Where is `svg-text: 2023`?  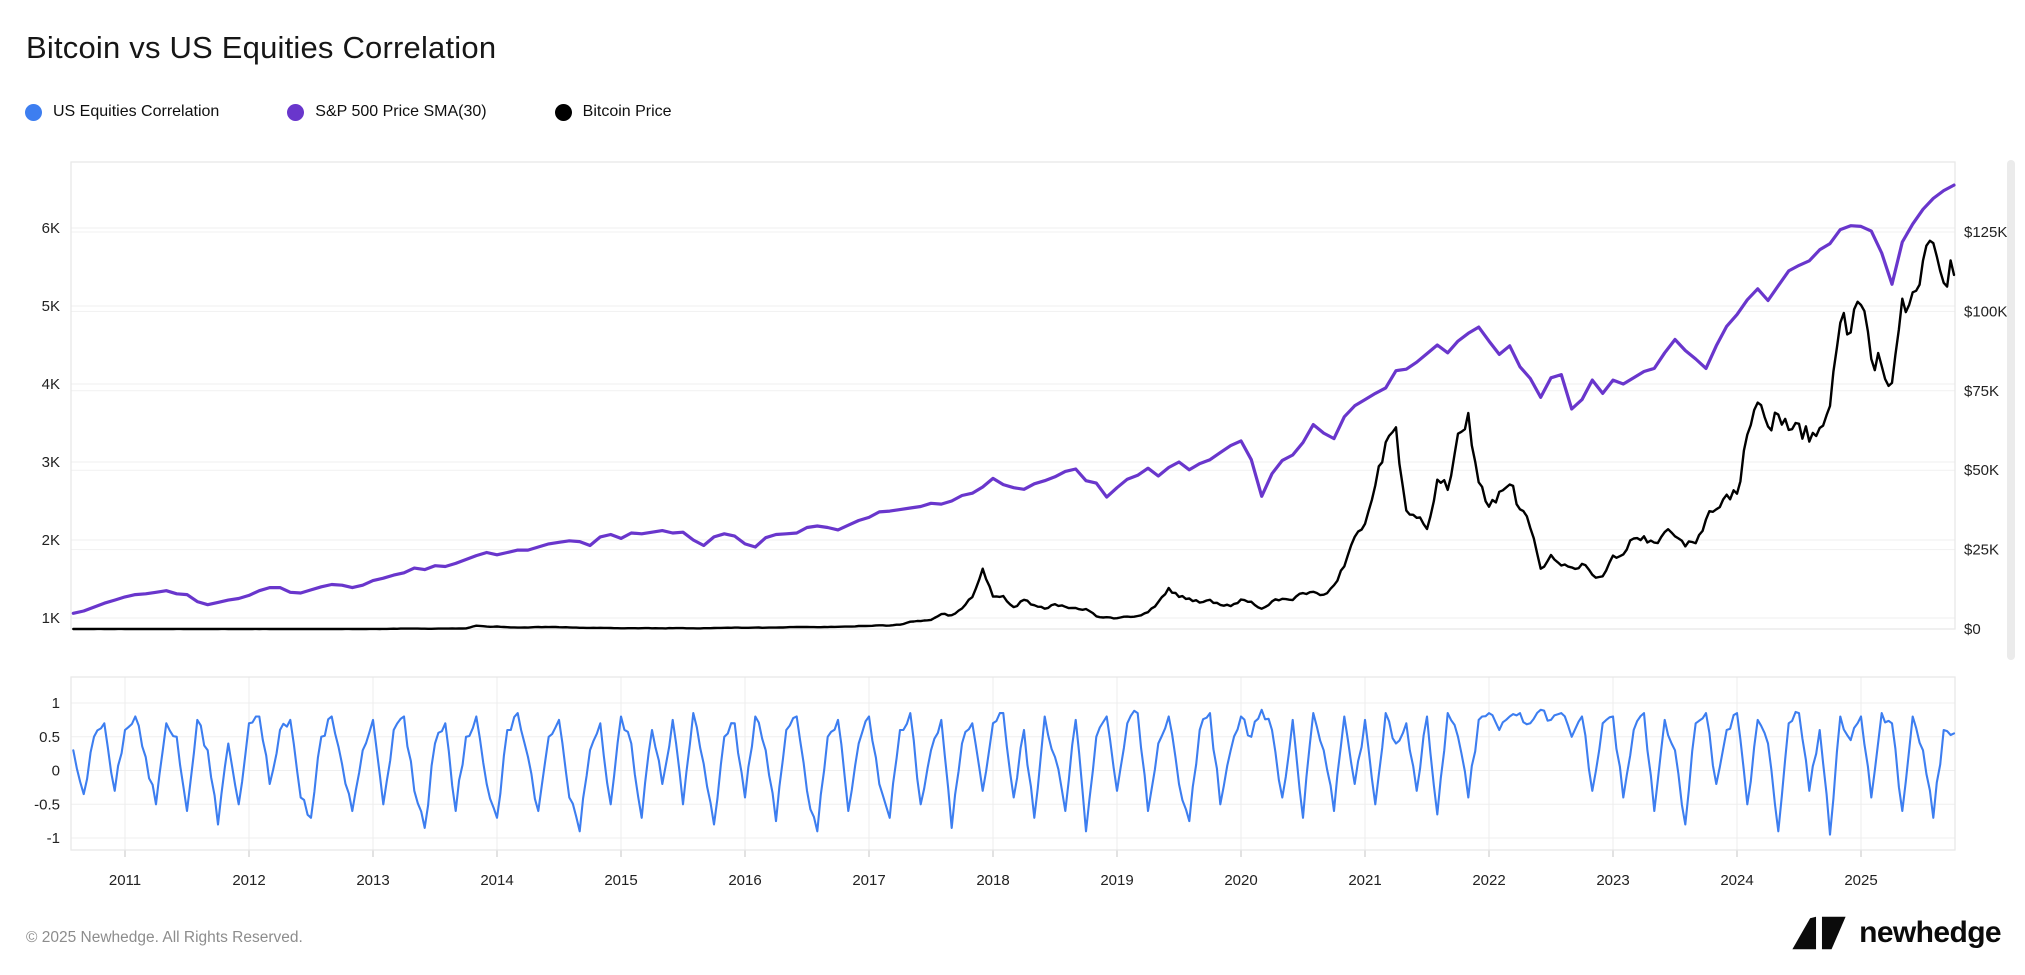
svg-text: 2023 is located at coordinates (1612, 880).